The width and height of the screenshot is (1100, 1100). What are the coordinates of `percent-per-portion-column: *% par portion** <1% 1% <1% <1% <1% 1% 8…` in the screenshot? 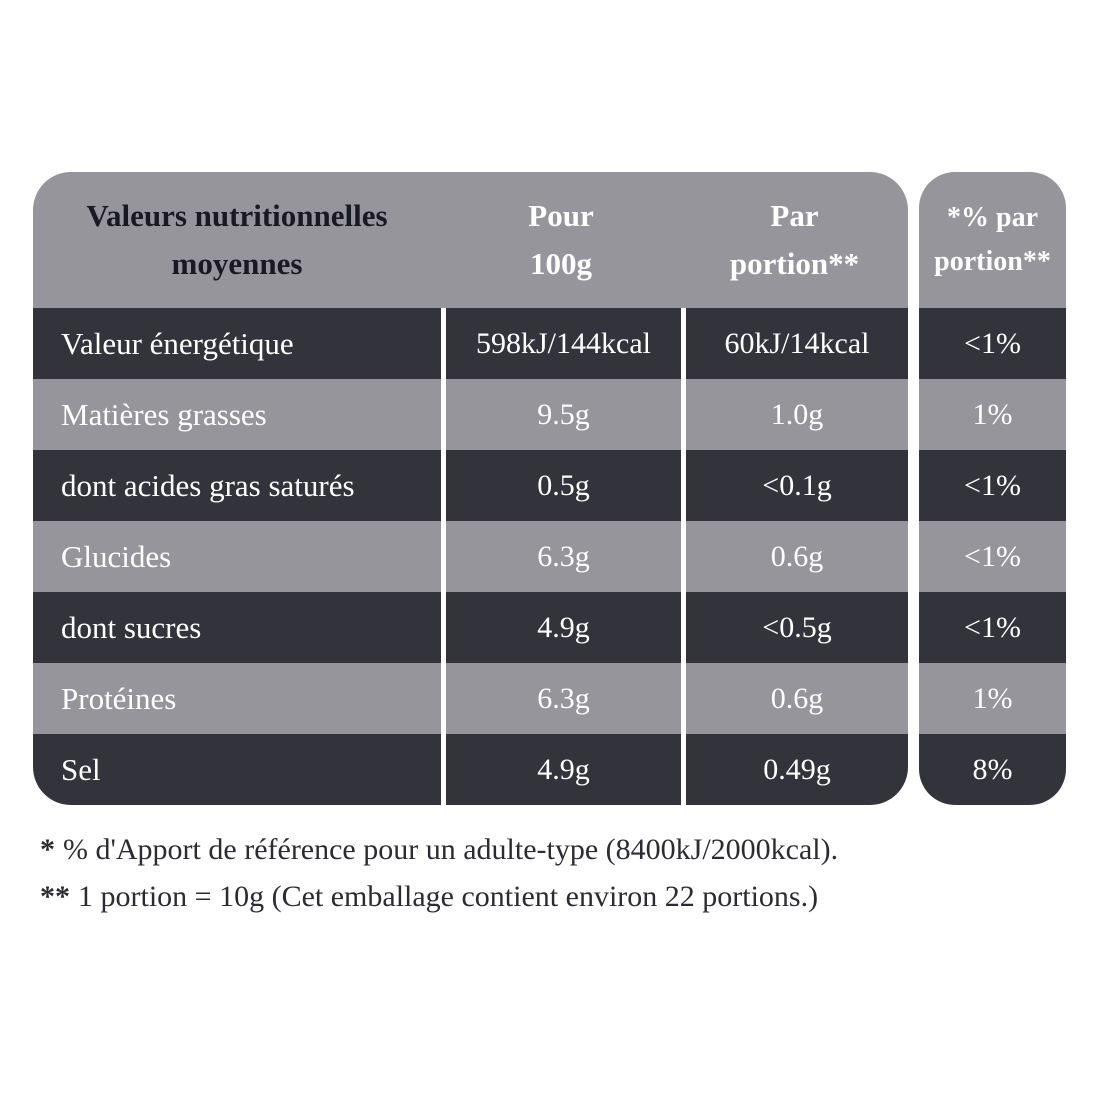 It's located at (992, 488).